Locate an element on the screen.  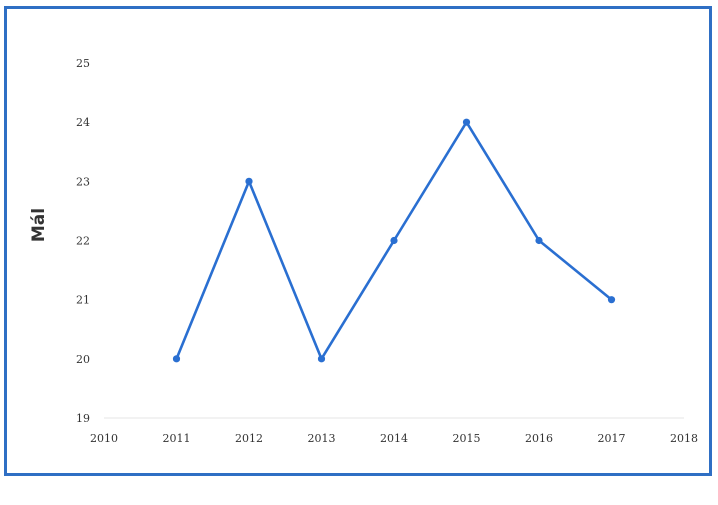
y-axis-label: Mál is located at coordinates (39, 225).